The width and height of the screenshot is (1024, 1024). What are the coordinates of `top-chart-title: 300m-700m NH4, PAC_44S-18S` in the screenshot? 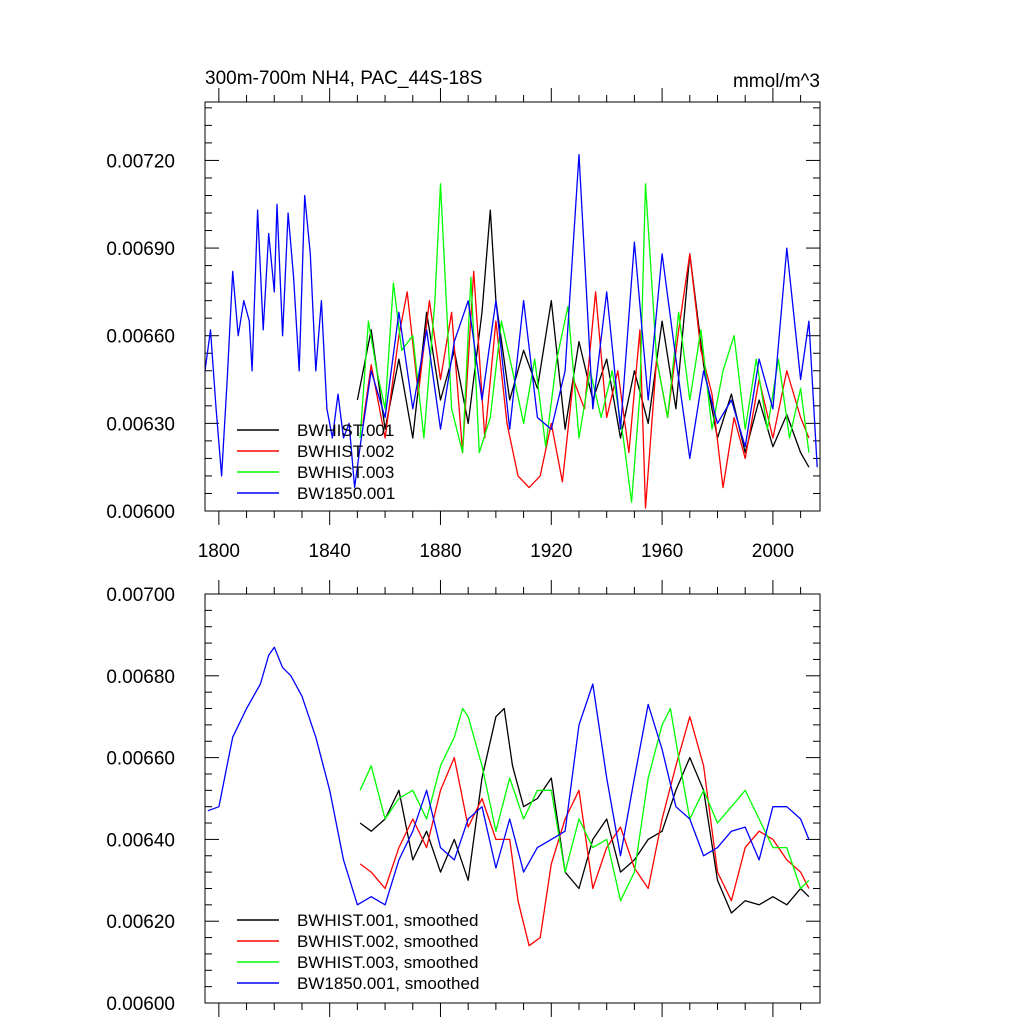 It's located at (343, 78).